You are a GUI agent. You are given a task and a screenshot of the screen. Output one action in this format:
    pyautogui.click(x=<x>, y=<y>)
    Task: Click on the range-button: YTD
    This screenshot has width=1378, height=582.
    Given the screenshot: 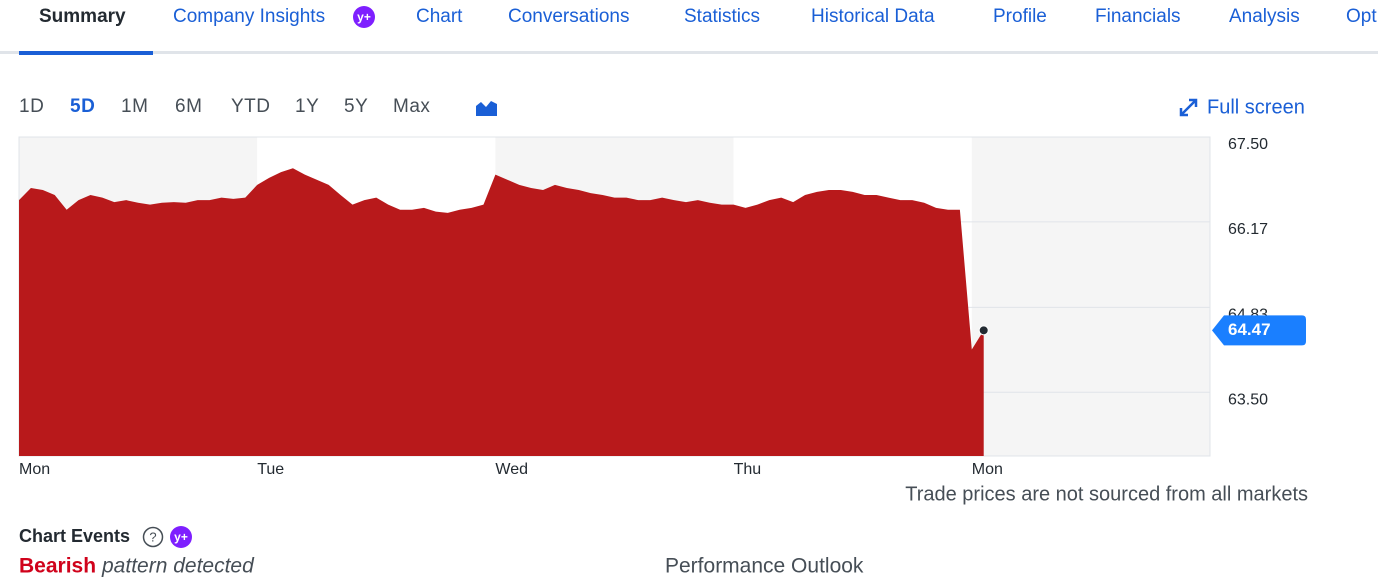 What is the action you would take?
    pyautogui.click(x=251, y=106)
    